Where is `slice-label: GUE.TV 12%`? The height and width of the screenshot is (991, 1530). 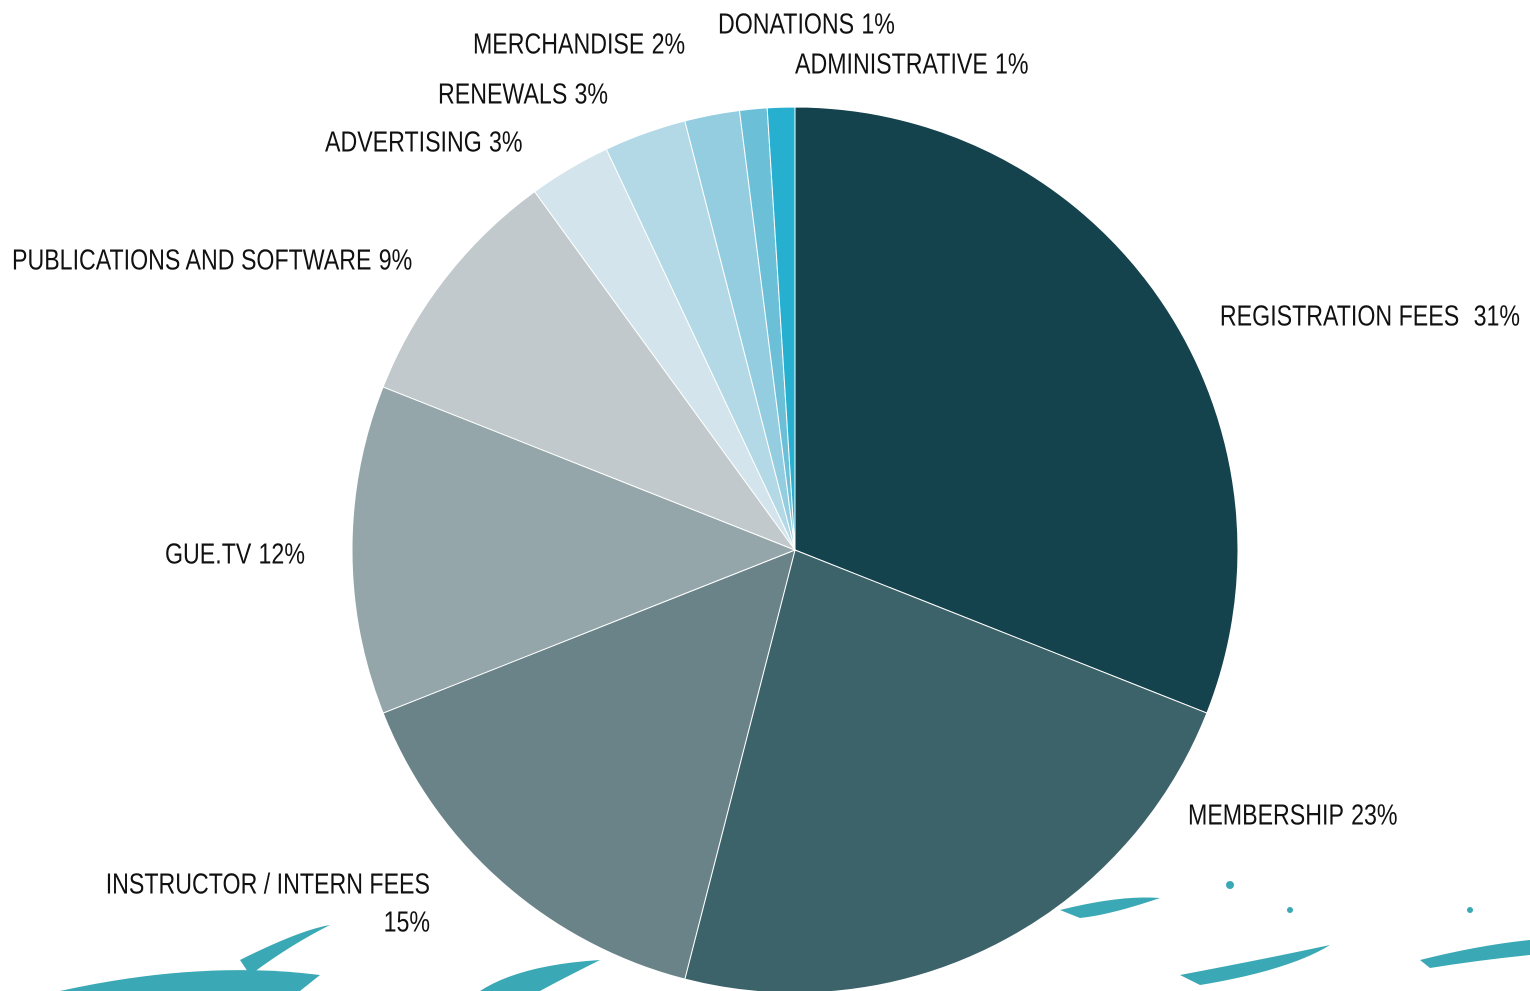 slice-label: GUE.TV 12% is located at coordinates (235, 553).